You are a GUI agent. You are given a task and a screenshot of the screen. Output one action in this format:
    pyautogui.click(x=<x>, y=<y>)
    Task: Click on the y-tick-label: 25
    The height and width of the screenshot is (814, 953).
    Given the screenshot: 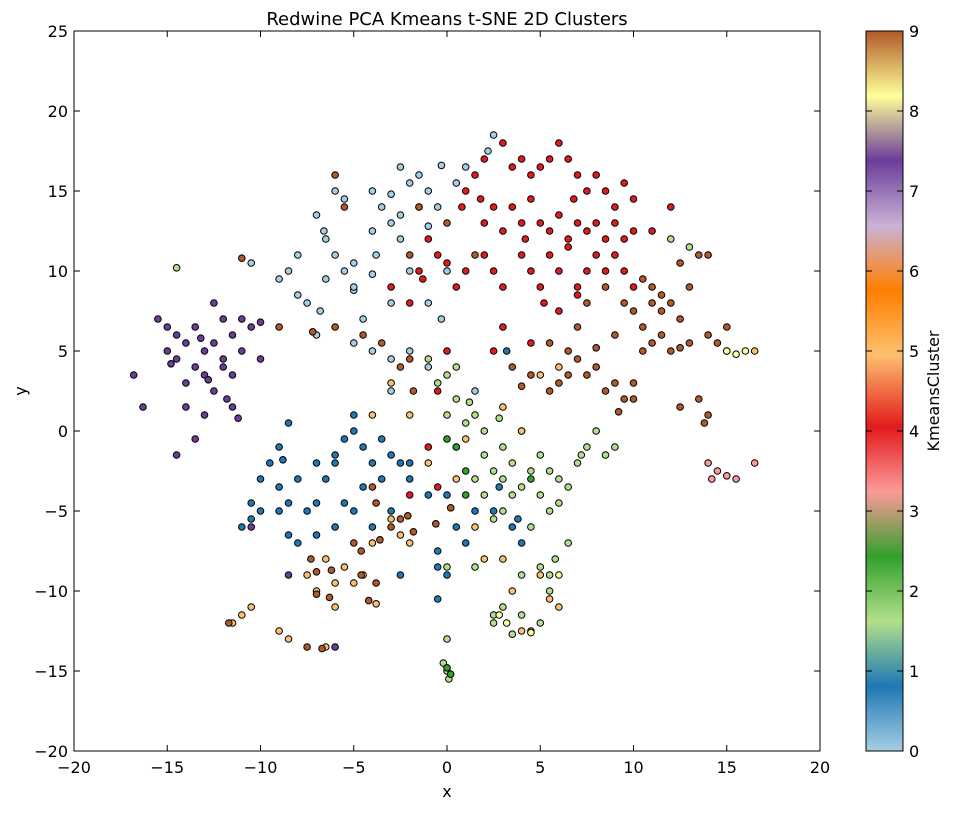 What is the action you would take?
    pyautogui.click(x=58, y=31)
    